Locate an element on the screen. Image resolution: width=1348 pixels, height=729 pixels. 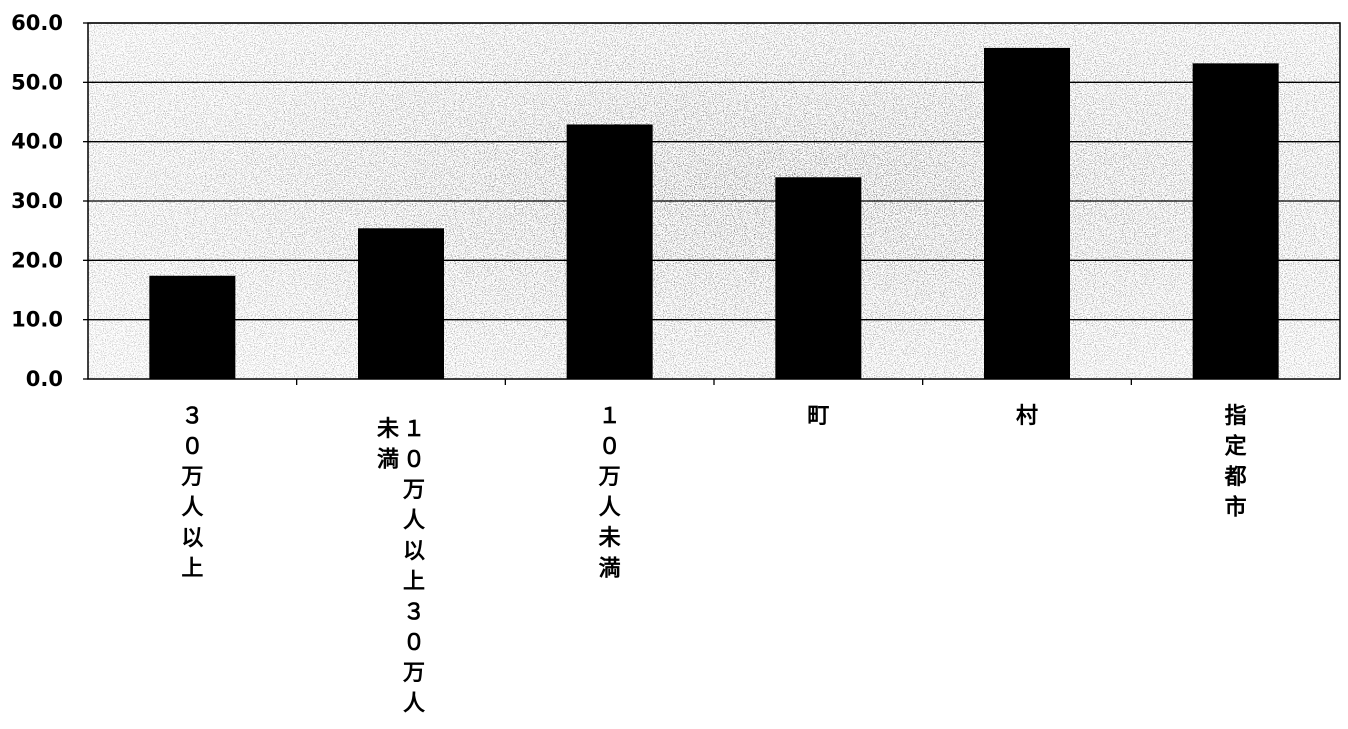
x-category-label-column: 町 is located at coordinates (818, 416).